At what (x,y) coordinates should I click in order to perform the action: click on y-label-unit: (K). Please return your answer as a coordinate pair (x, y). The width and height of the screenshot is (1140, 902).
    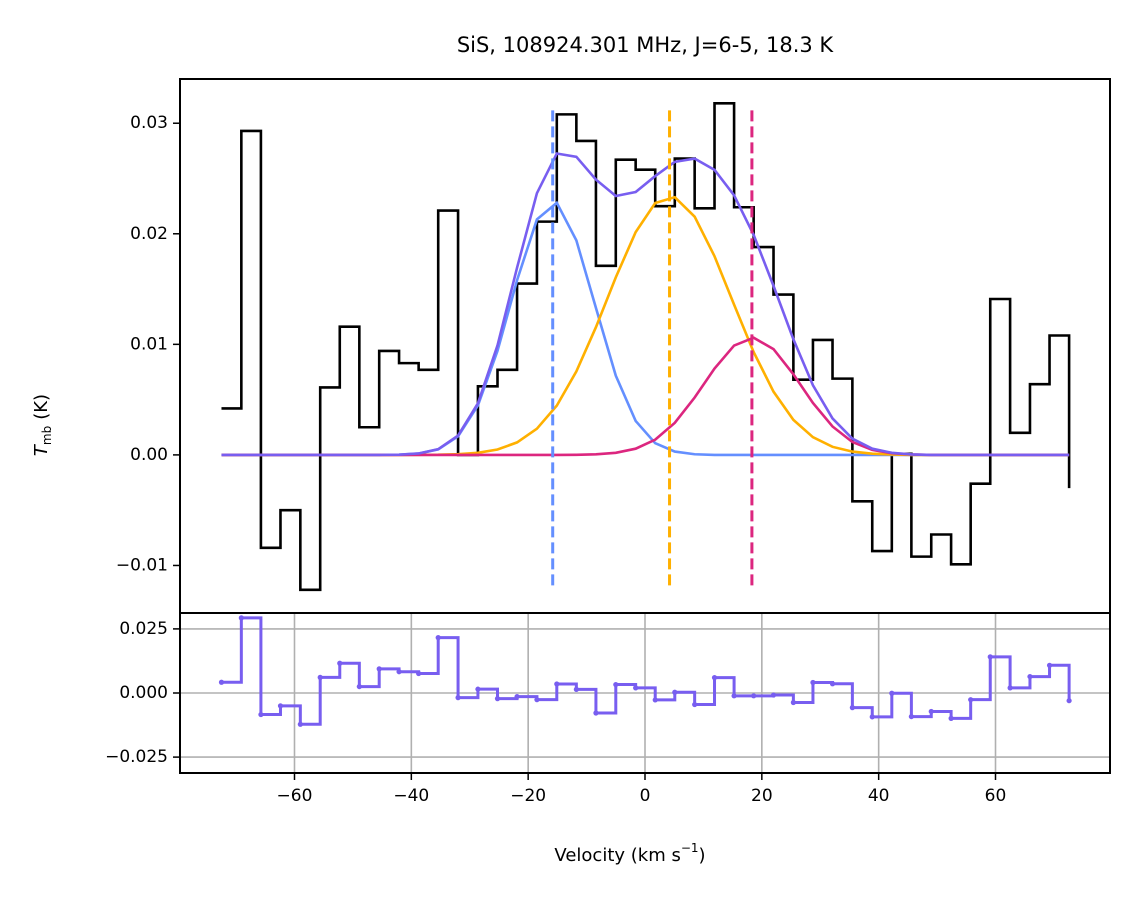
    Looking at the image, I should click on (41, 407).